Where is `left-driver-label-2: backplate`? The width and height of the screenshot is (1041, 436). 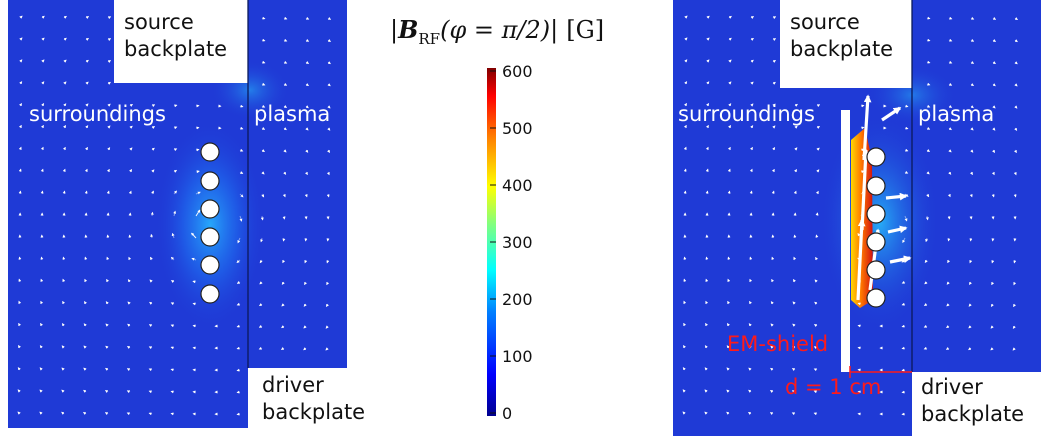 left-driver-label-2: backplate is located at coordinates (313, 412).